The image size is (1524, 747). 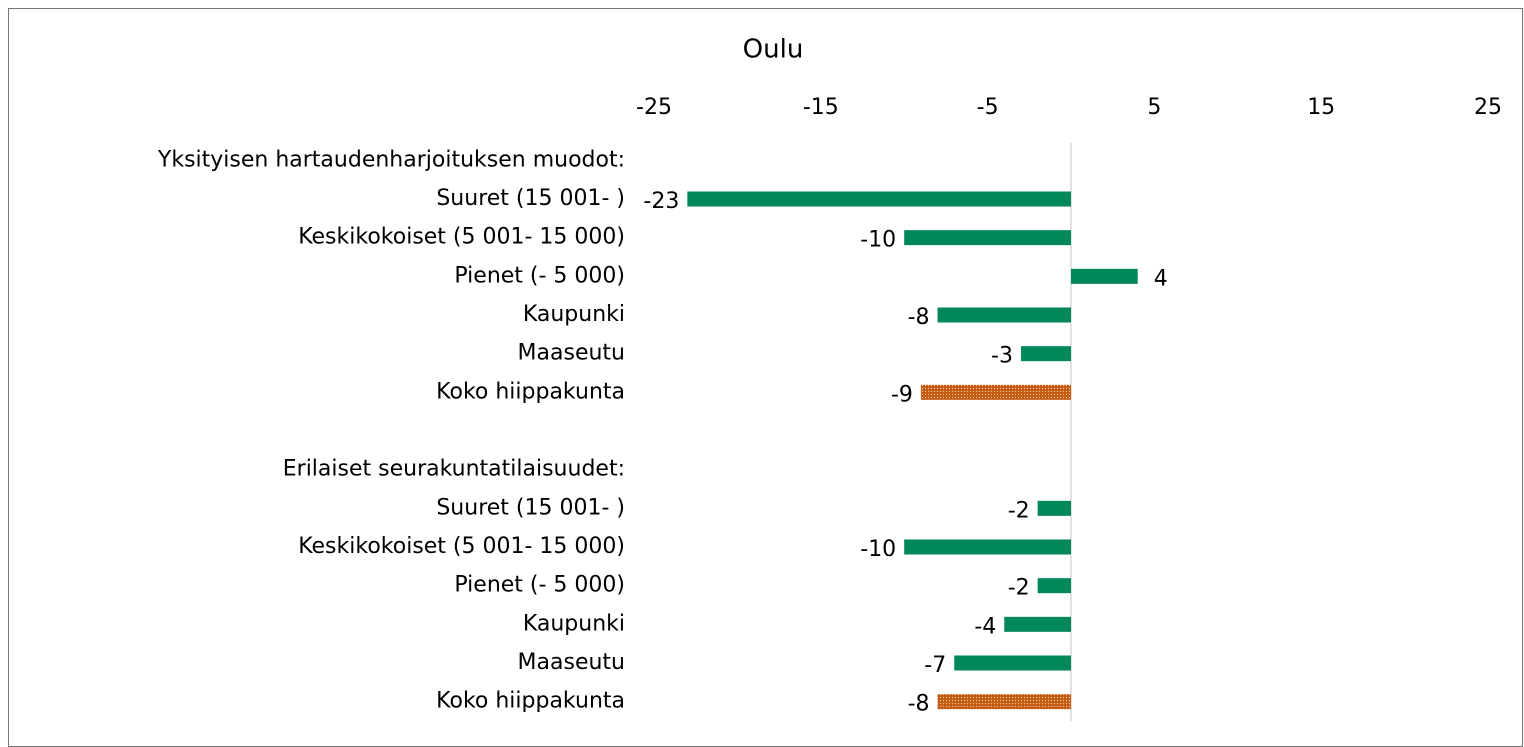 What do you see at coordinates (1161, 278) in the screenshot?
I see `data-label: 4` at bounding box center [1161, 278].